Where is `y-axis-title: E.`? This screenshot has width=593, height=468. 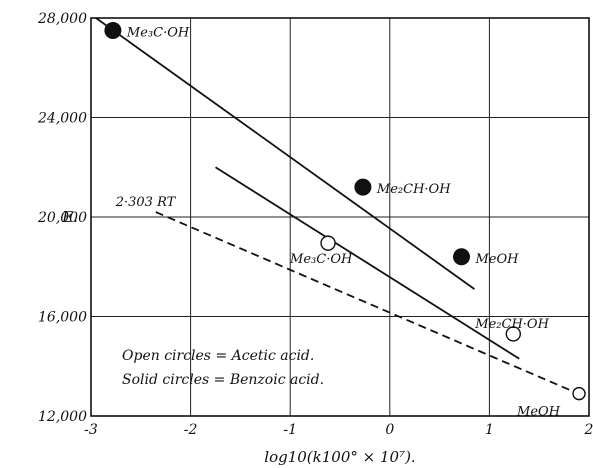 y-axis-title: E. is located at coordinates (69, 217).